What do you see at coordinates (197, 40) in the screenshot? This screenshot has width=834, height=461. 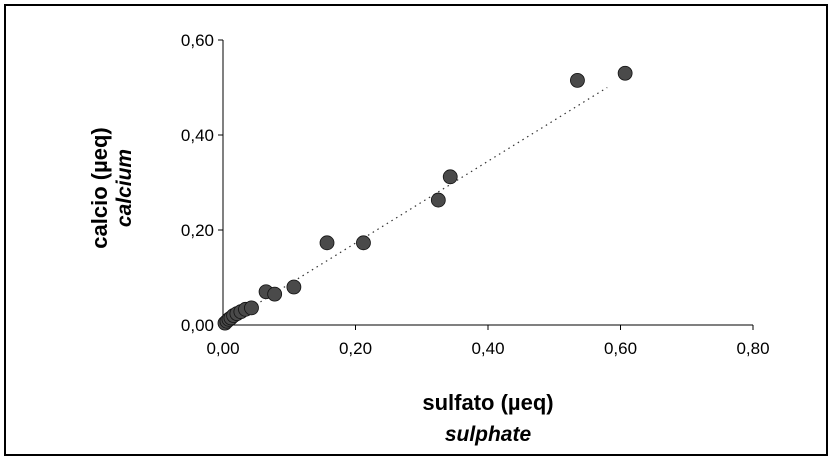 I see `y-tick-label: 0,60` at bounding box center [197, 40].